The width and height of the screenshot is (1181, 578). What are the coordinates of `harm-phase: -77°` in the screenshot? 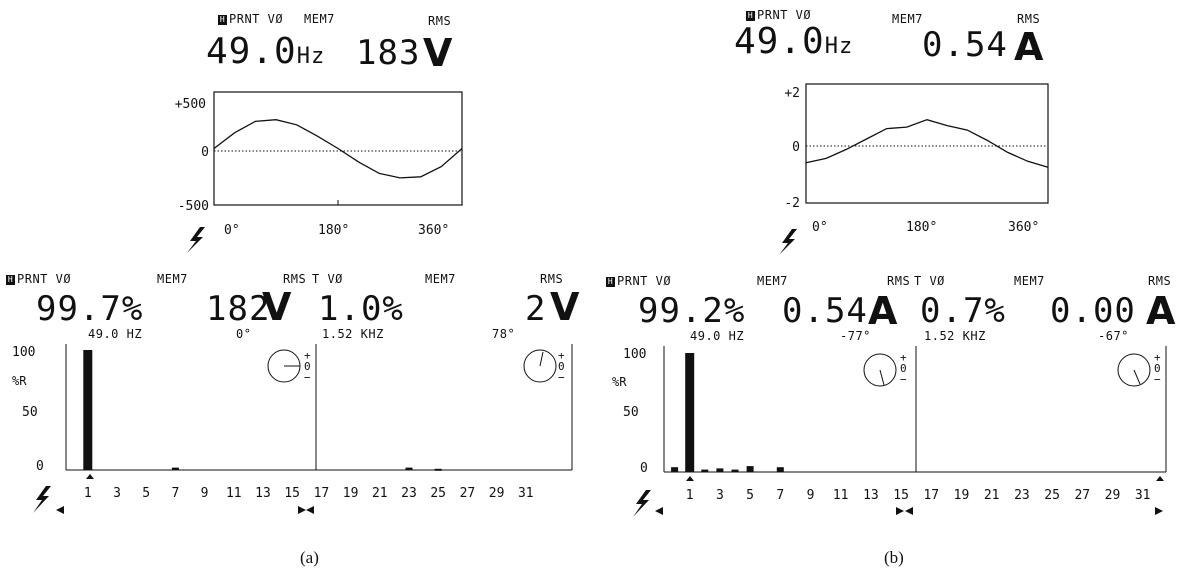 It's located at (855, 336).